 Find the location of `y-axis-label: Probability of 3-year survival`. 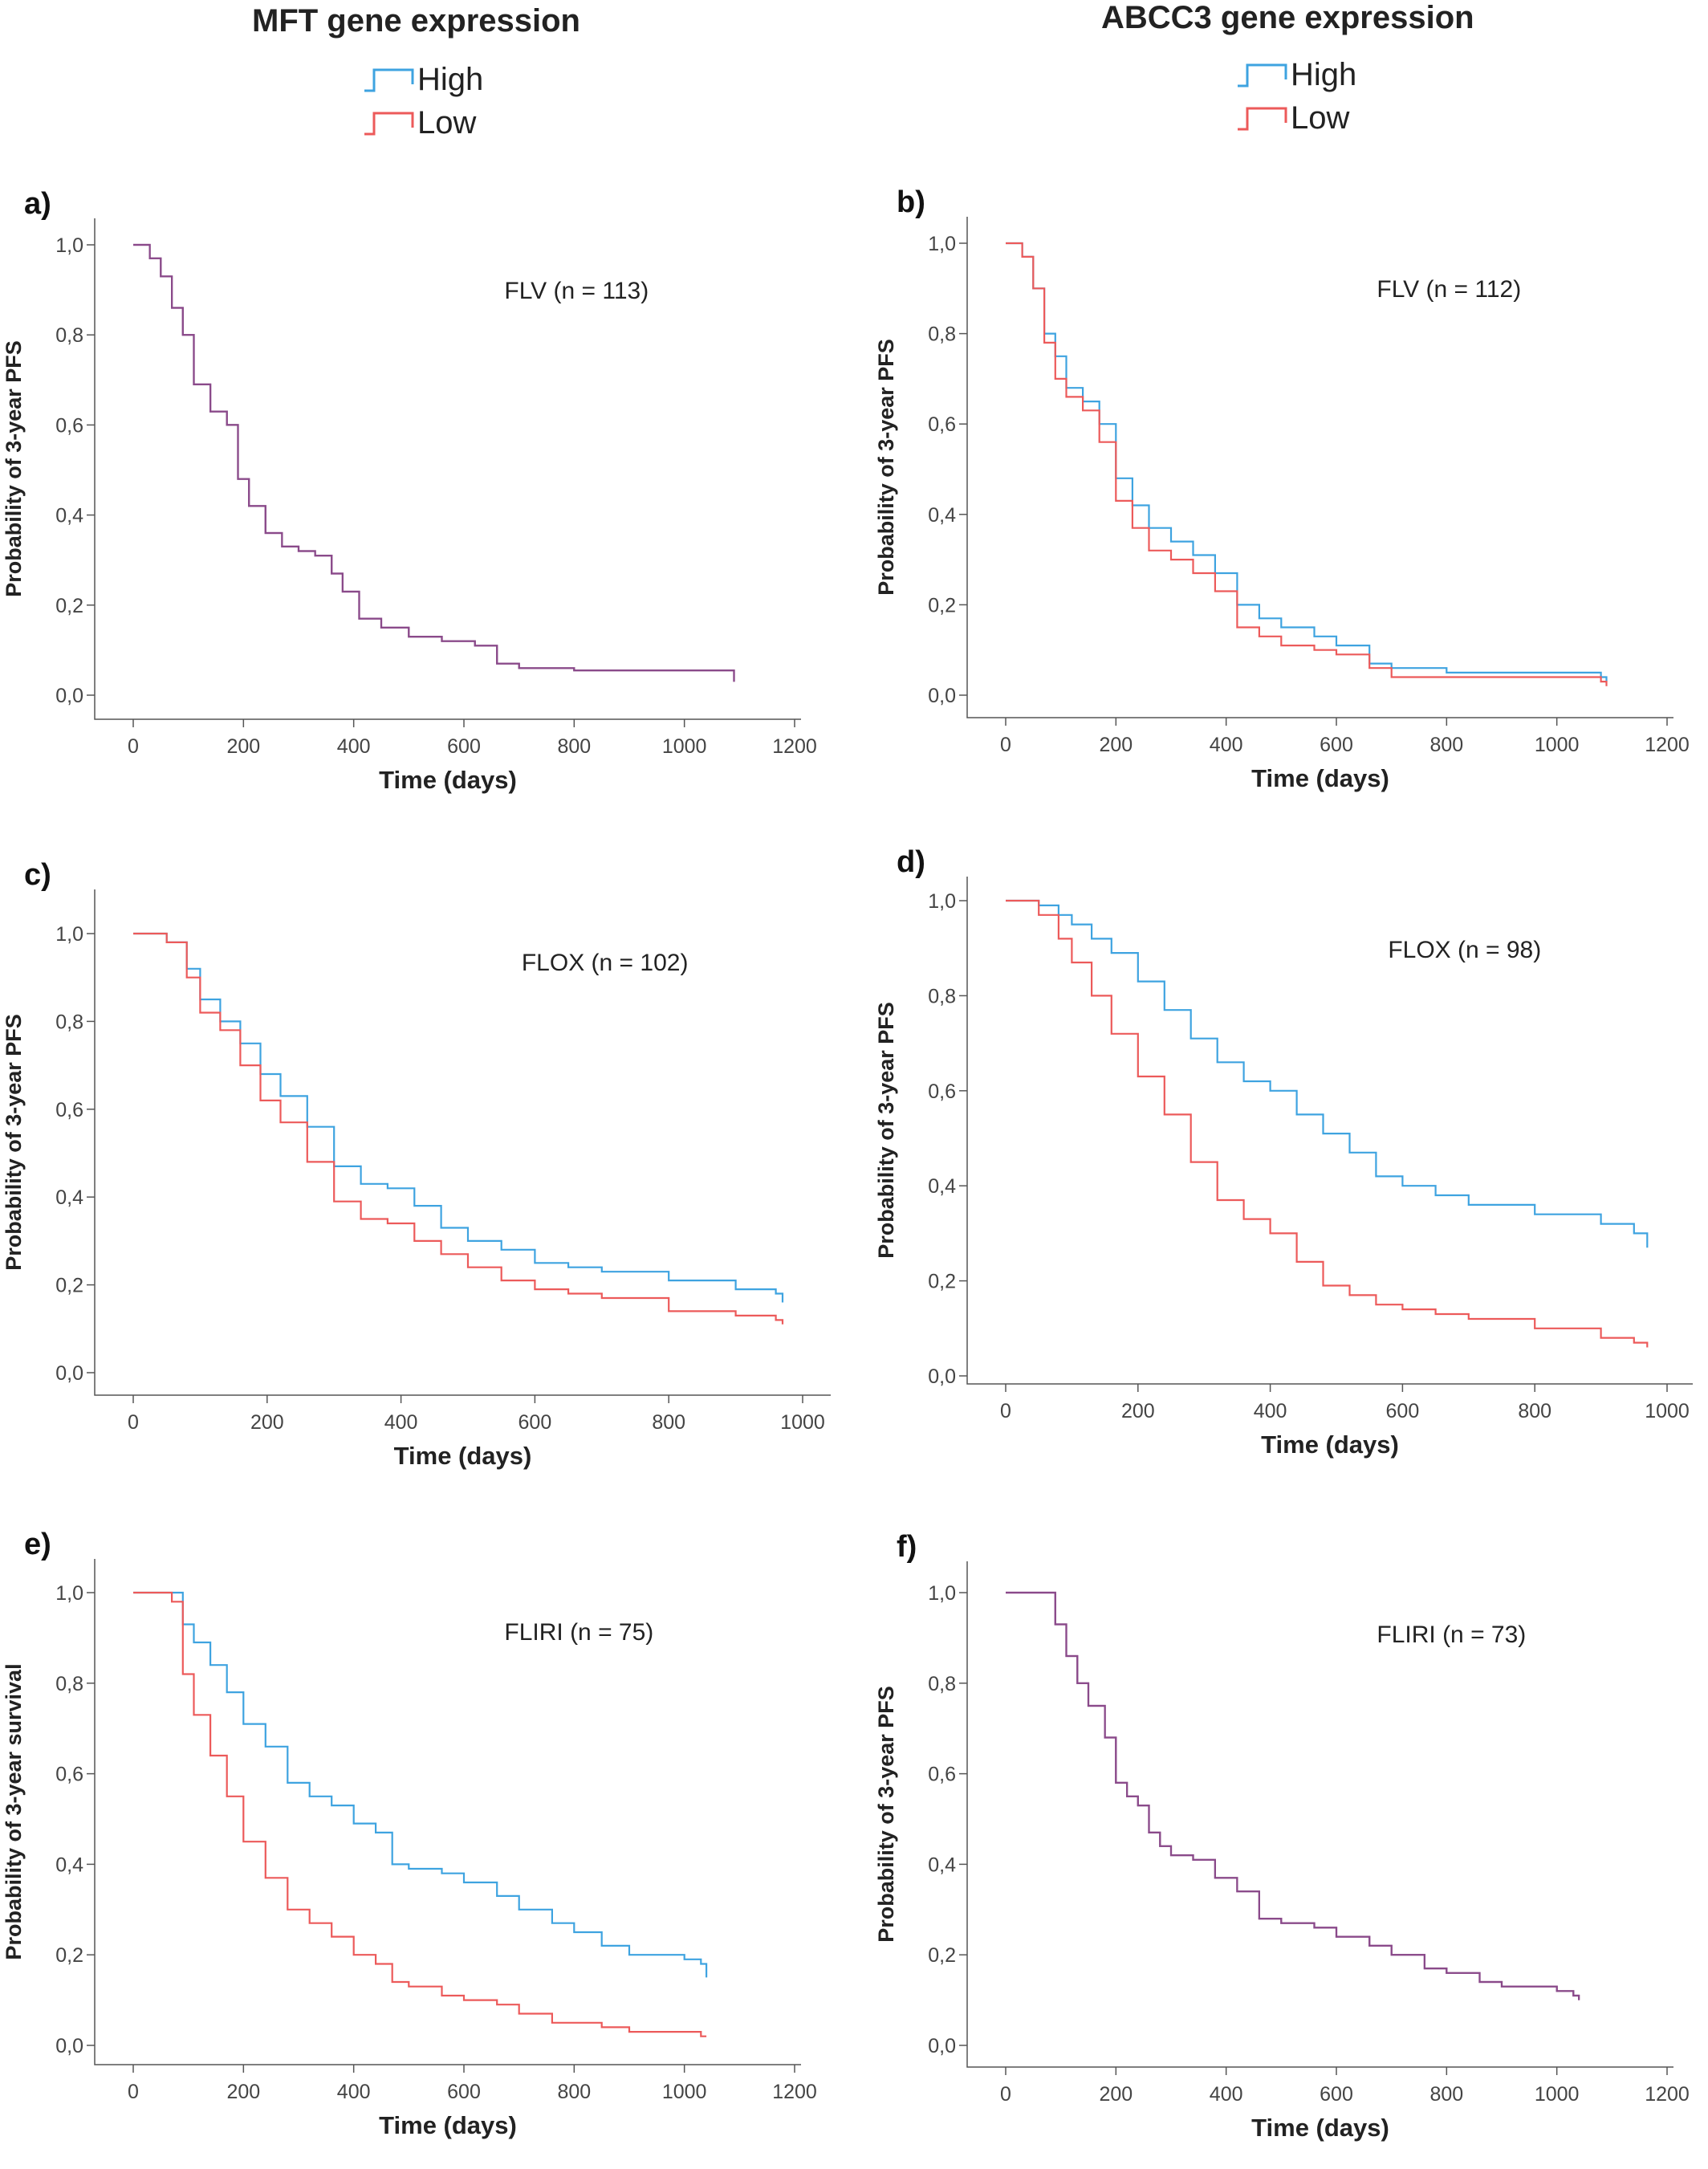

y-axis-label: Probability of 3-year survival is located at coordinates (14, 1811).